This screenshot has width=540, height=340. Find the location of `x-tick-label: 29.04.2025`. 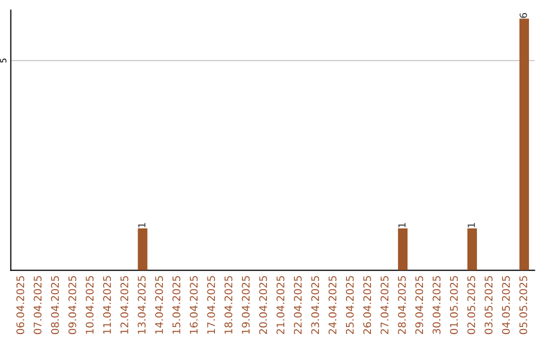

x-tick-label: 29.04.2025 is located at coordinates (419, 305).